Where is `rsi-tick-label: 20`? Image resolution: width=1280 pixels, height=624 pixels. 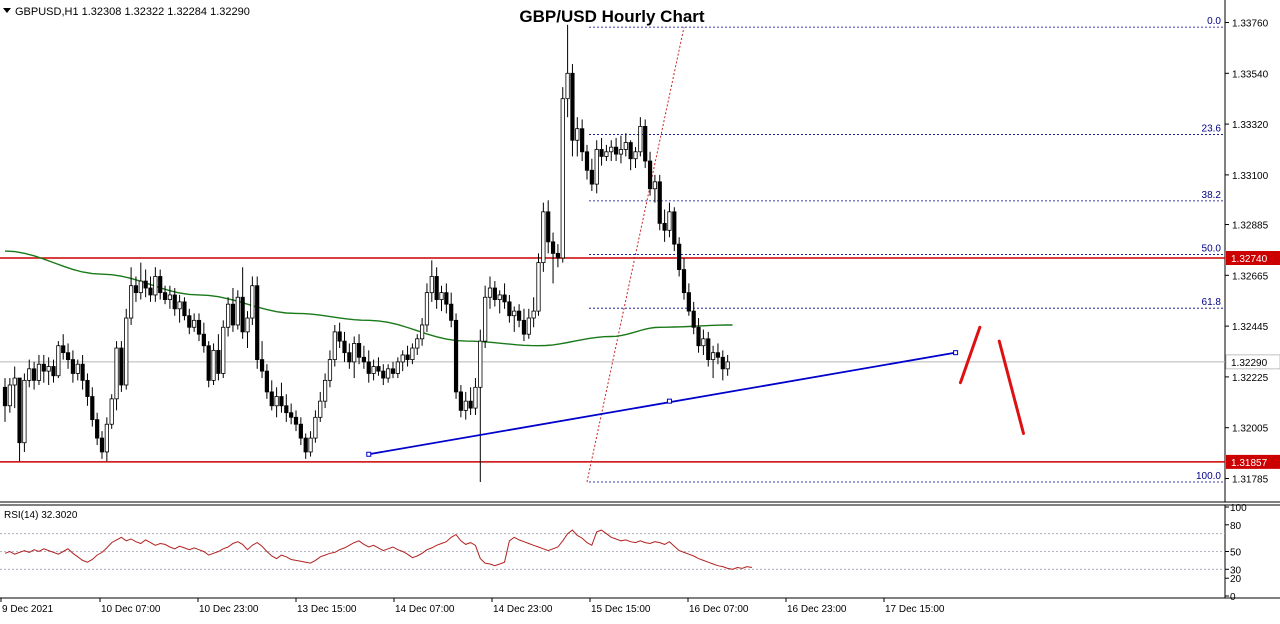 rsi-tick-label: 20 is located at coordinates (1236, 579).